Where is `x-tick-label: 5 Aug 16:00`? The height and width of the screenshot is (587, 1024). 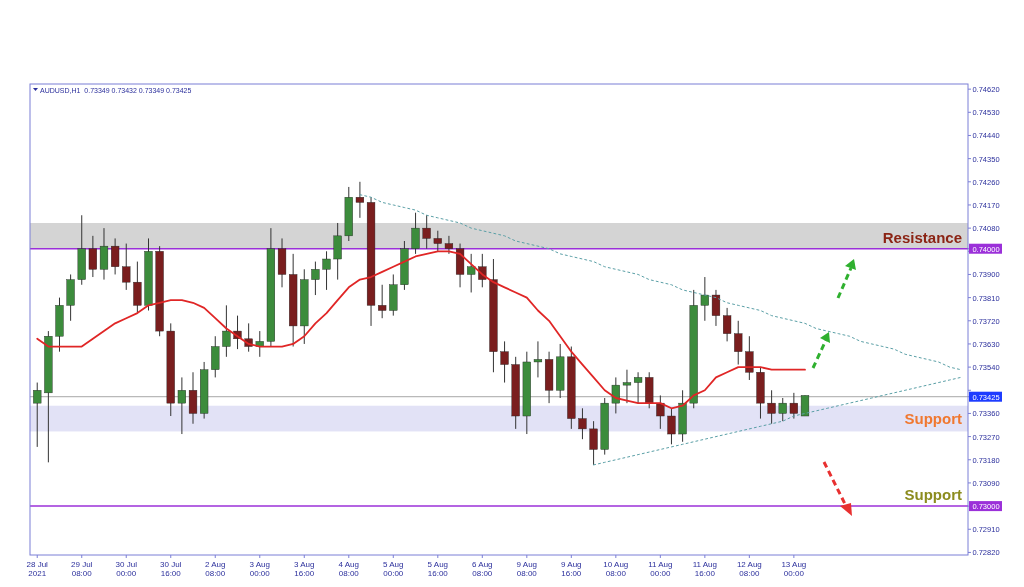 x-tick-label: 5 Aug 16:00 is located at coordinates (438, 569).